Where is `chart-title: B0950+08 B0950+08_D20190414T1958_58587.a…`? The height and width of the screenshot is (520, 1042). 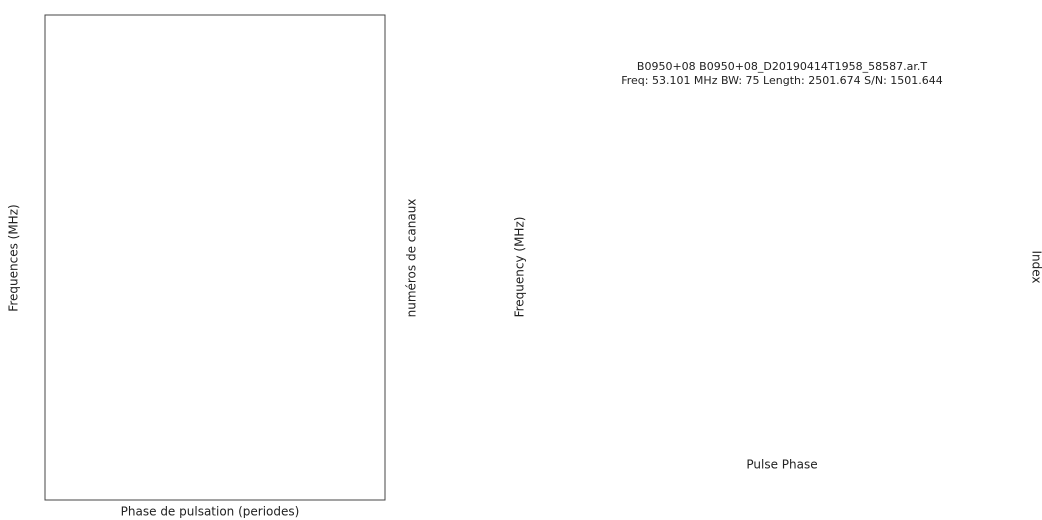
chart-title: B0950+08 B0950+08_D20190414T1958_58587.a… is located at coordinates (782, 66).